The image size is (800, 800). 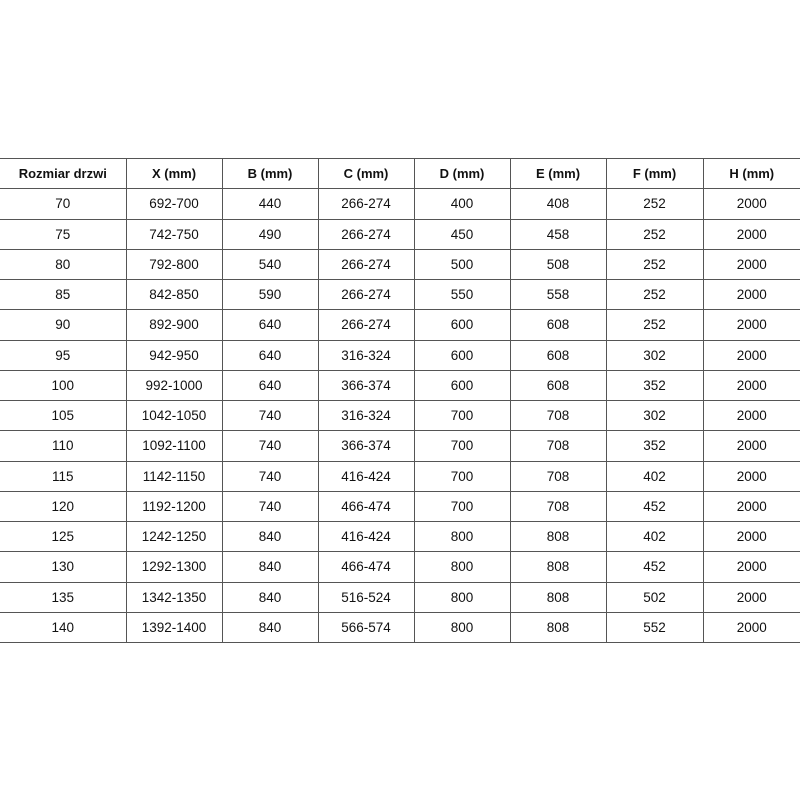 I want to click on table-cell: 125, so click(x=63, y=536).